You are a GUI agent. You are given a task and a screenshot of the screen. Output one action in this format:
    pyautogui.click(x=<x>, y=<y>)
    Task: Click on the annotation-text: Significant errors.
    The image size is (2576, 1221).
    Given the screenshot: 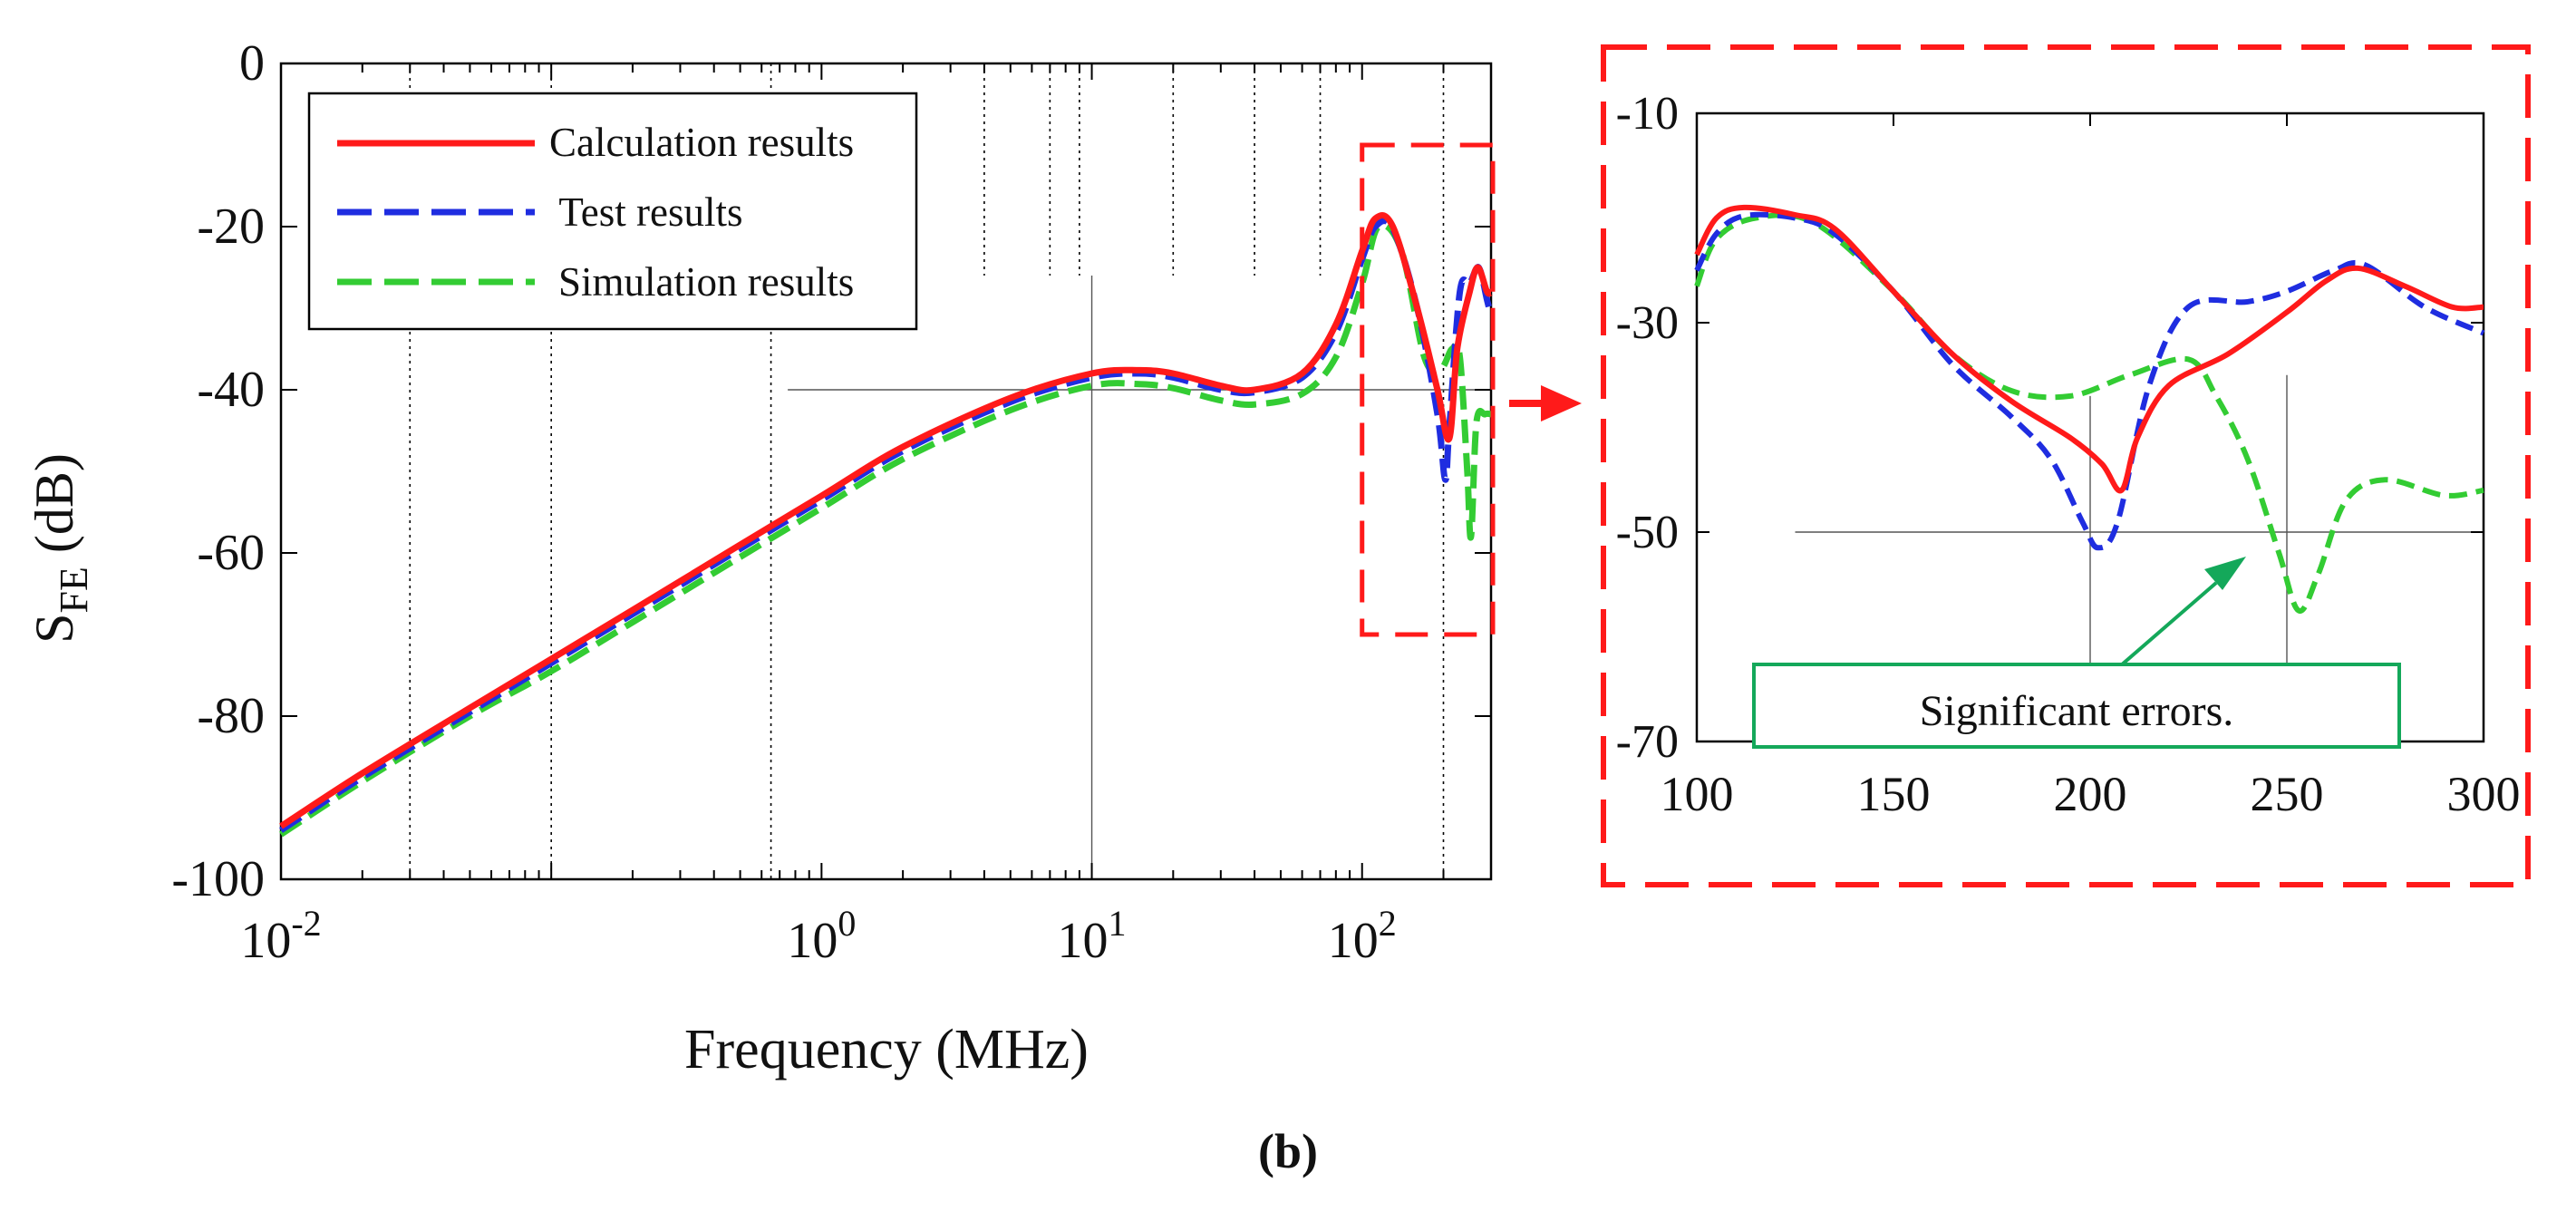 What is the action you would take?
    pyautogui.click(x=2077, y=711)
    